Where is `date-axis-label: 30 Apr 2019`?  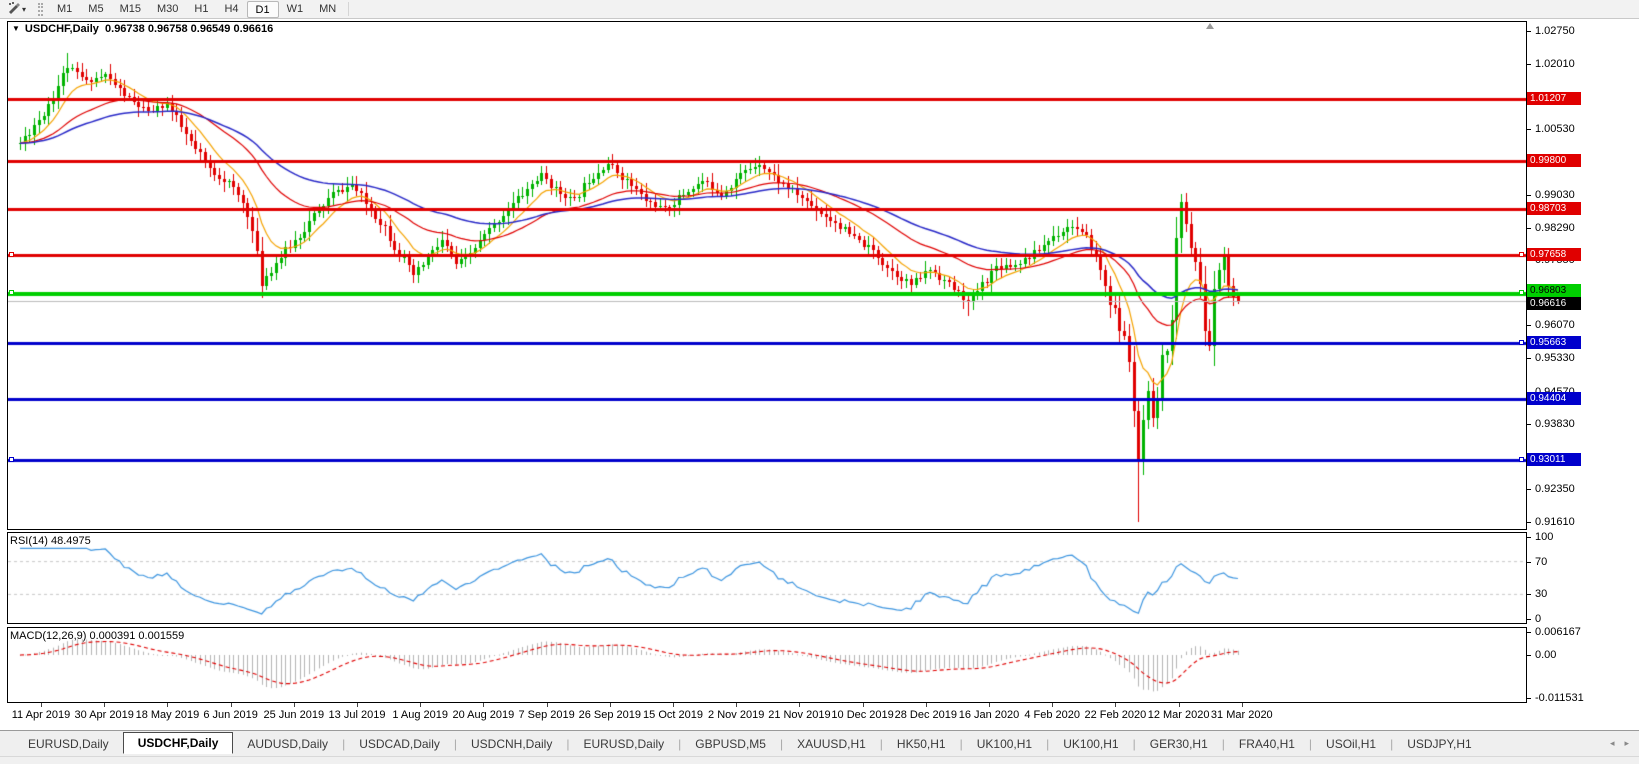
date-axis-label: 30 Apr 2019 is located at coordinates (104, 715).